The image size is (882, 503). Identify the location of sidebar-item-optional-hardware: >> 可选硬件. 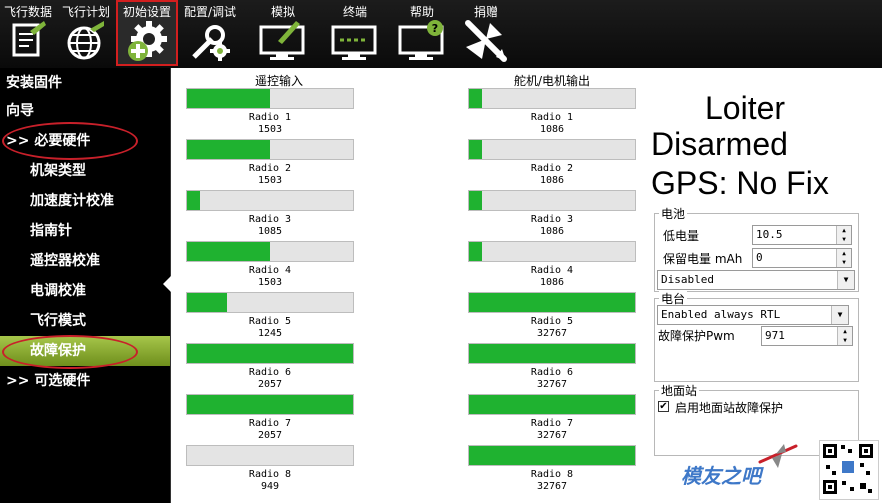
(85, 381).